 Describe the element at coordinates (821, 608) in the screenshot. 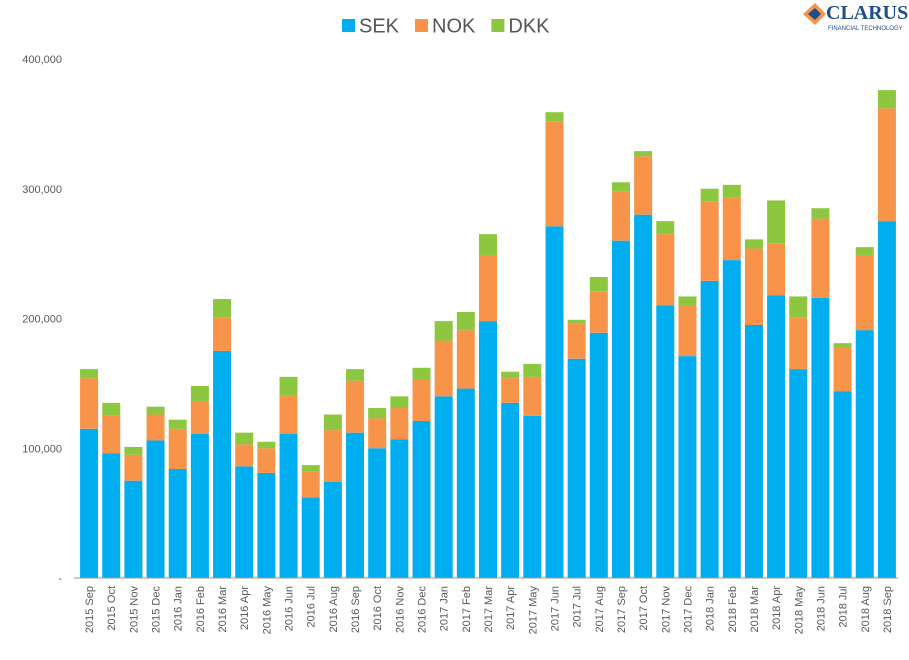

I see `x-tick-label: 2018 Jun` at that location.